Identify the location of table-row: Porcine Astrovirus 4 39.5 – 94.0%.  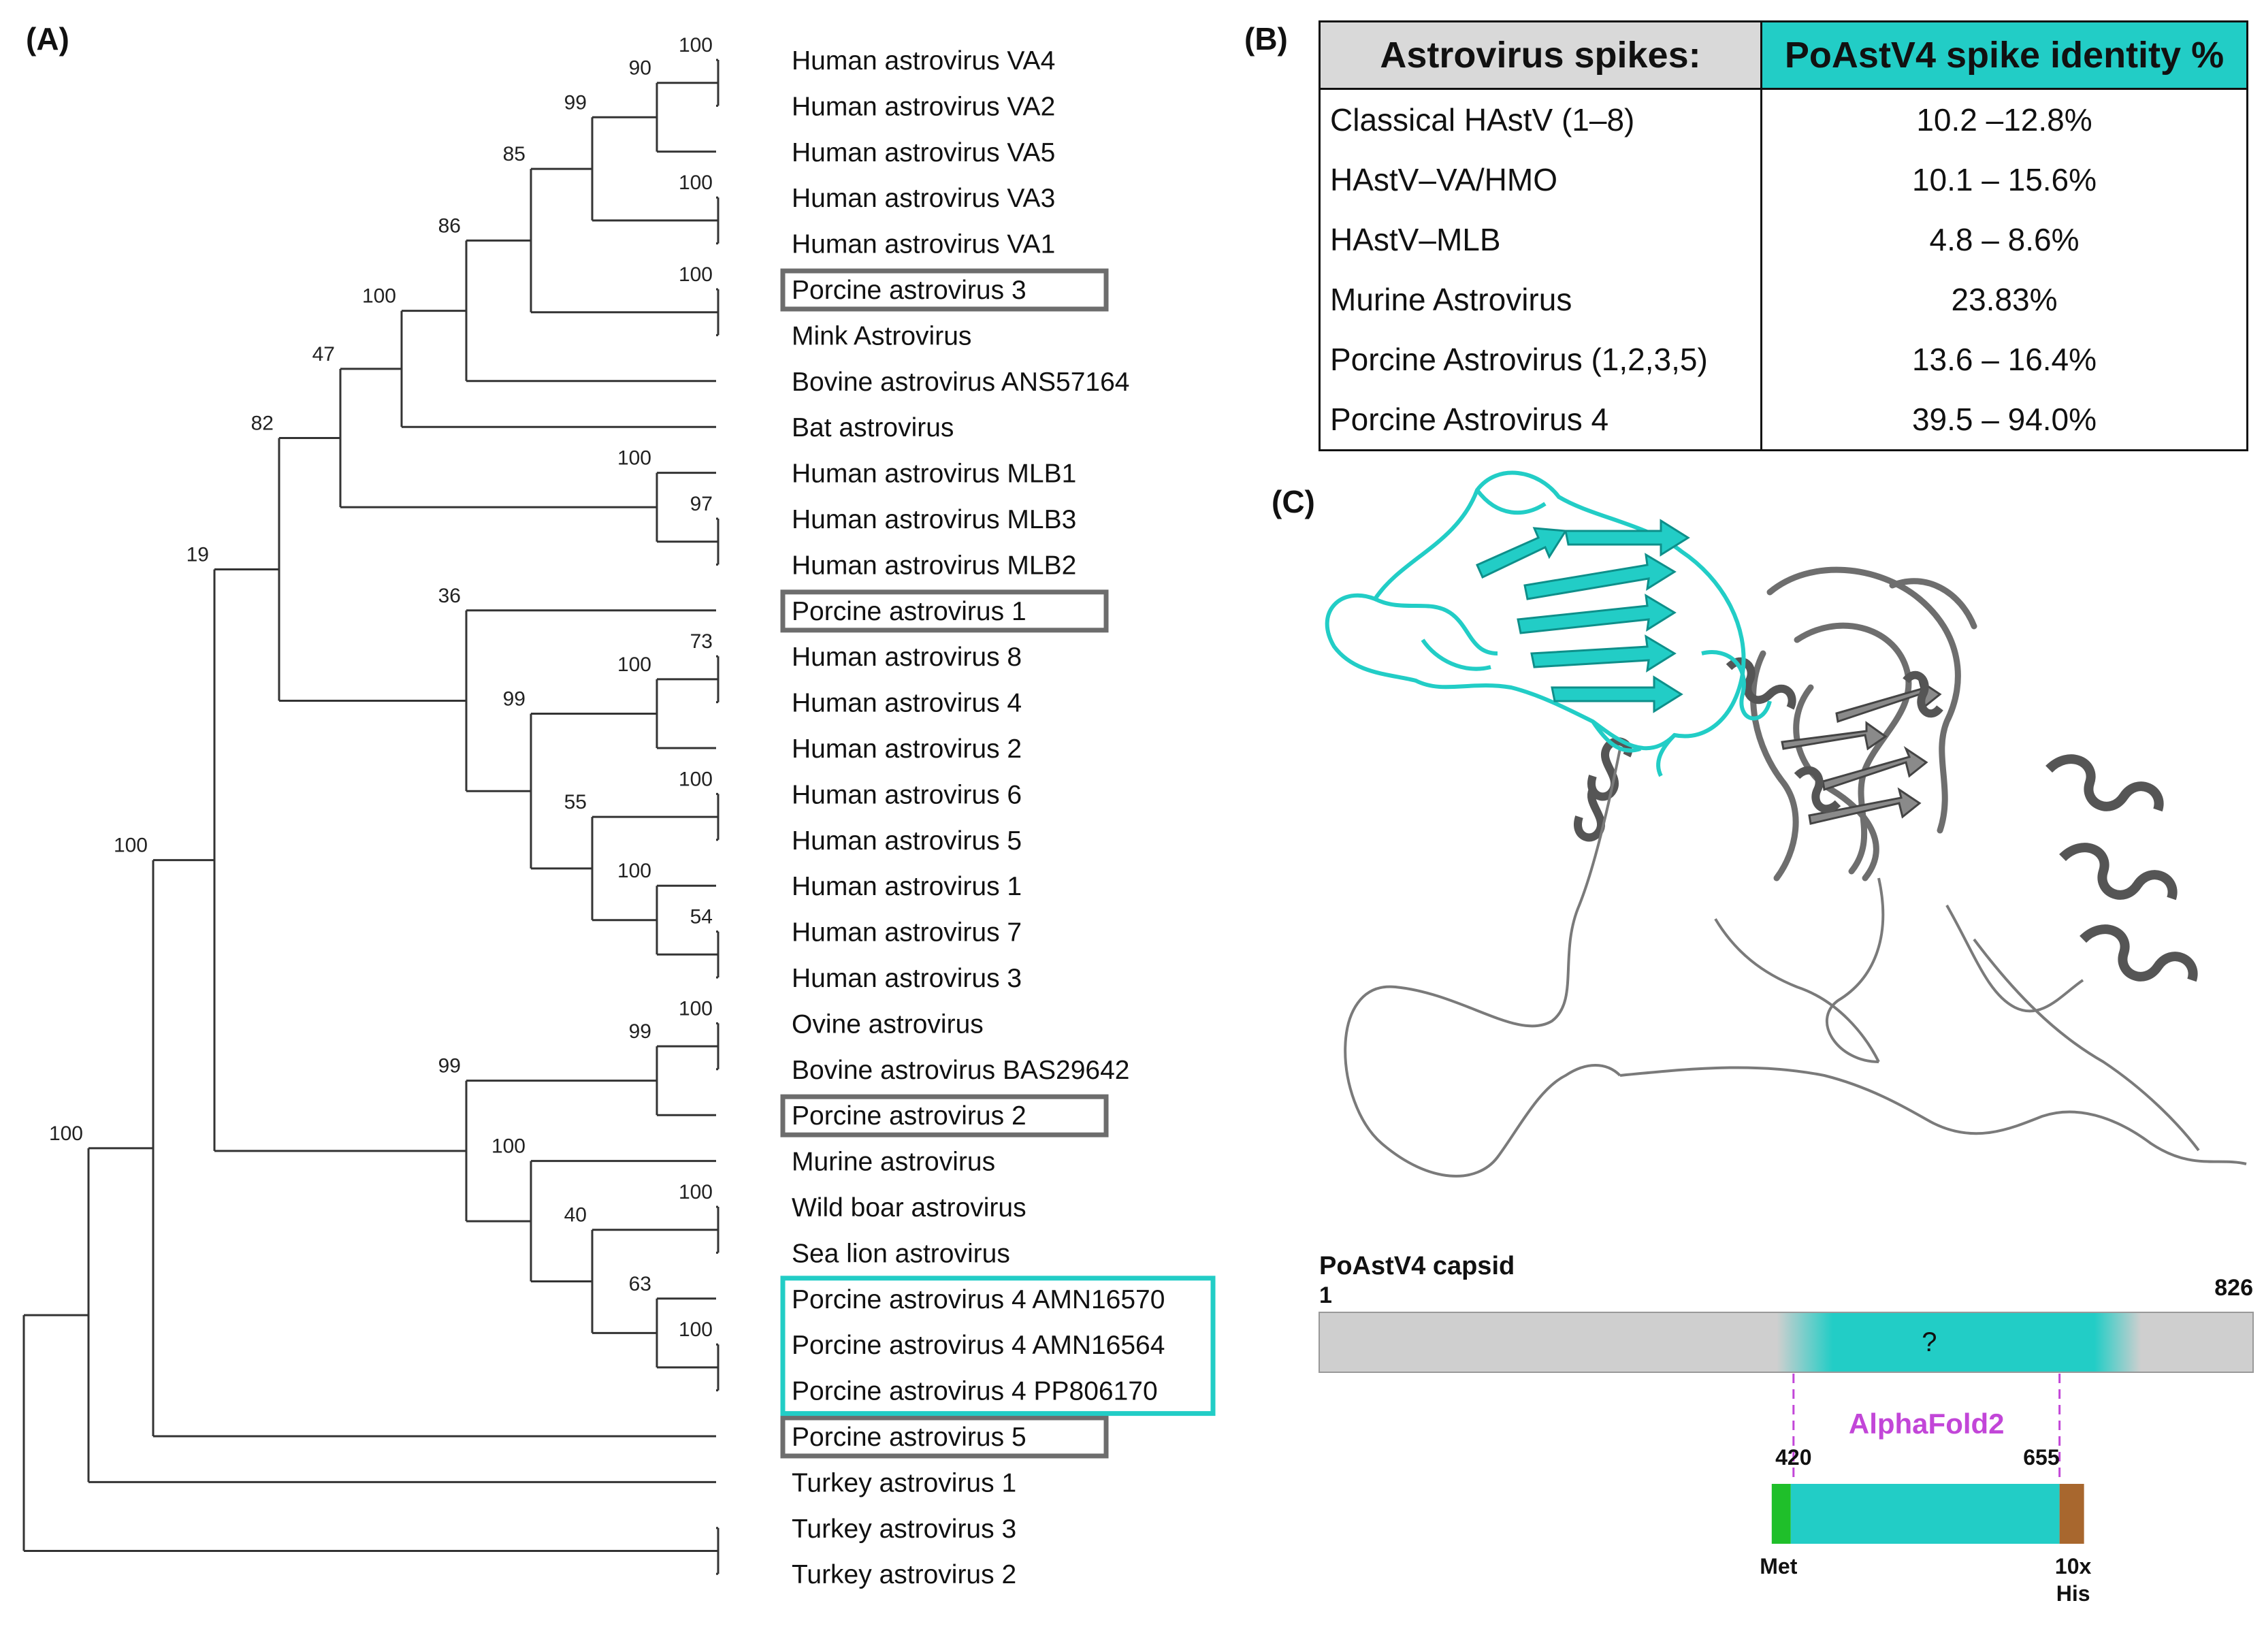
(1783, 420).